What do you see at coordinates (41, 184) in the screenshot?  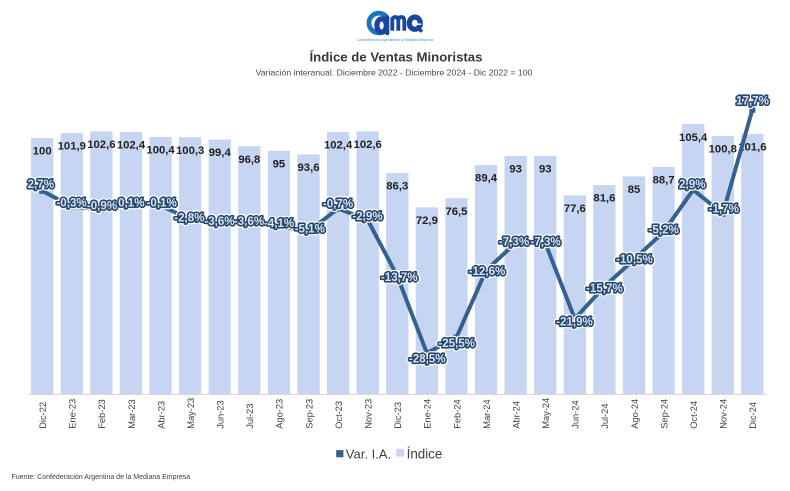 I see `svg-text: 2,7%` at bounding box center [41, 184].